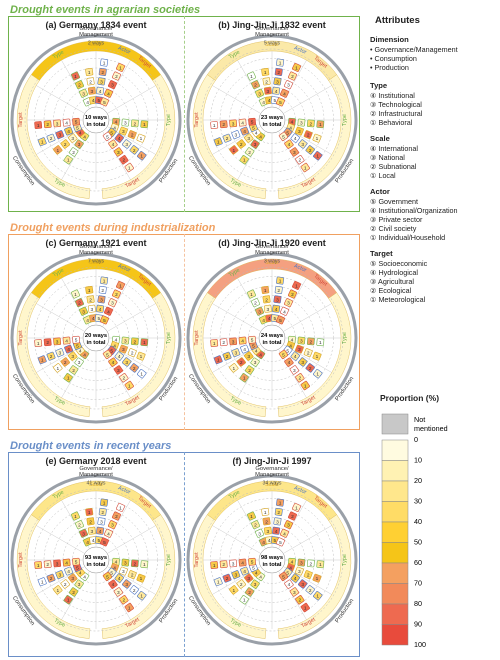 Image resolution: width=500 pixels, height=660 pixels. Describe the element at coordinates (394, 148) in the screenshot. I see `legend-scale-item: ④ International` at that location.